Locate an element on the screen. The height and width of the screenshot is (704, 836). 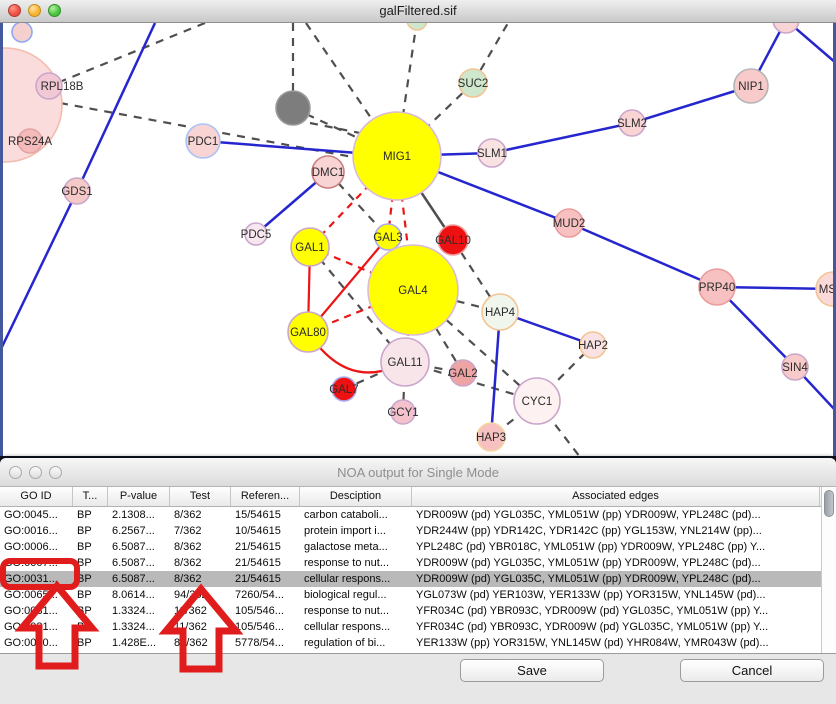
save-button: Save is located at coordinates (532, 670).